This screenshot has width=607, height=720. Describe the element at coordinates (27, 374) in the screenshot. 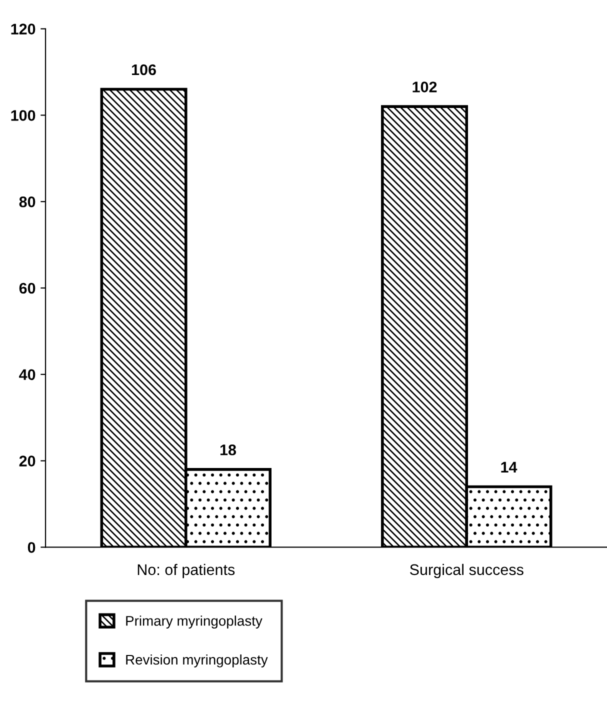

I see `y-tick-label: 40` at that location.